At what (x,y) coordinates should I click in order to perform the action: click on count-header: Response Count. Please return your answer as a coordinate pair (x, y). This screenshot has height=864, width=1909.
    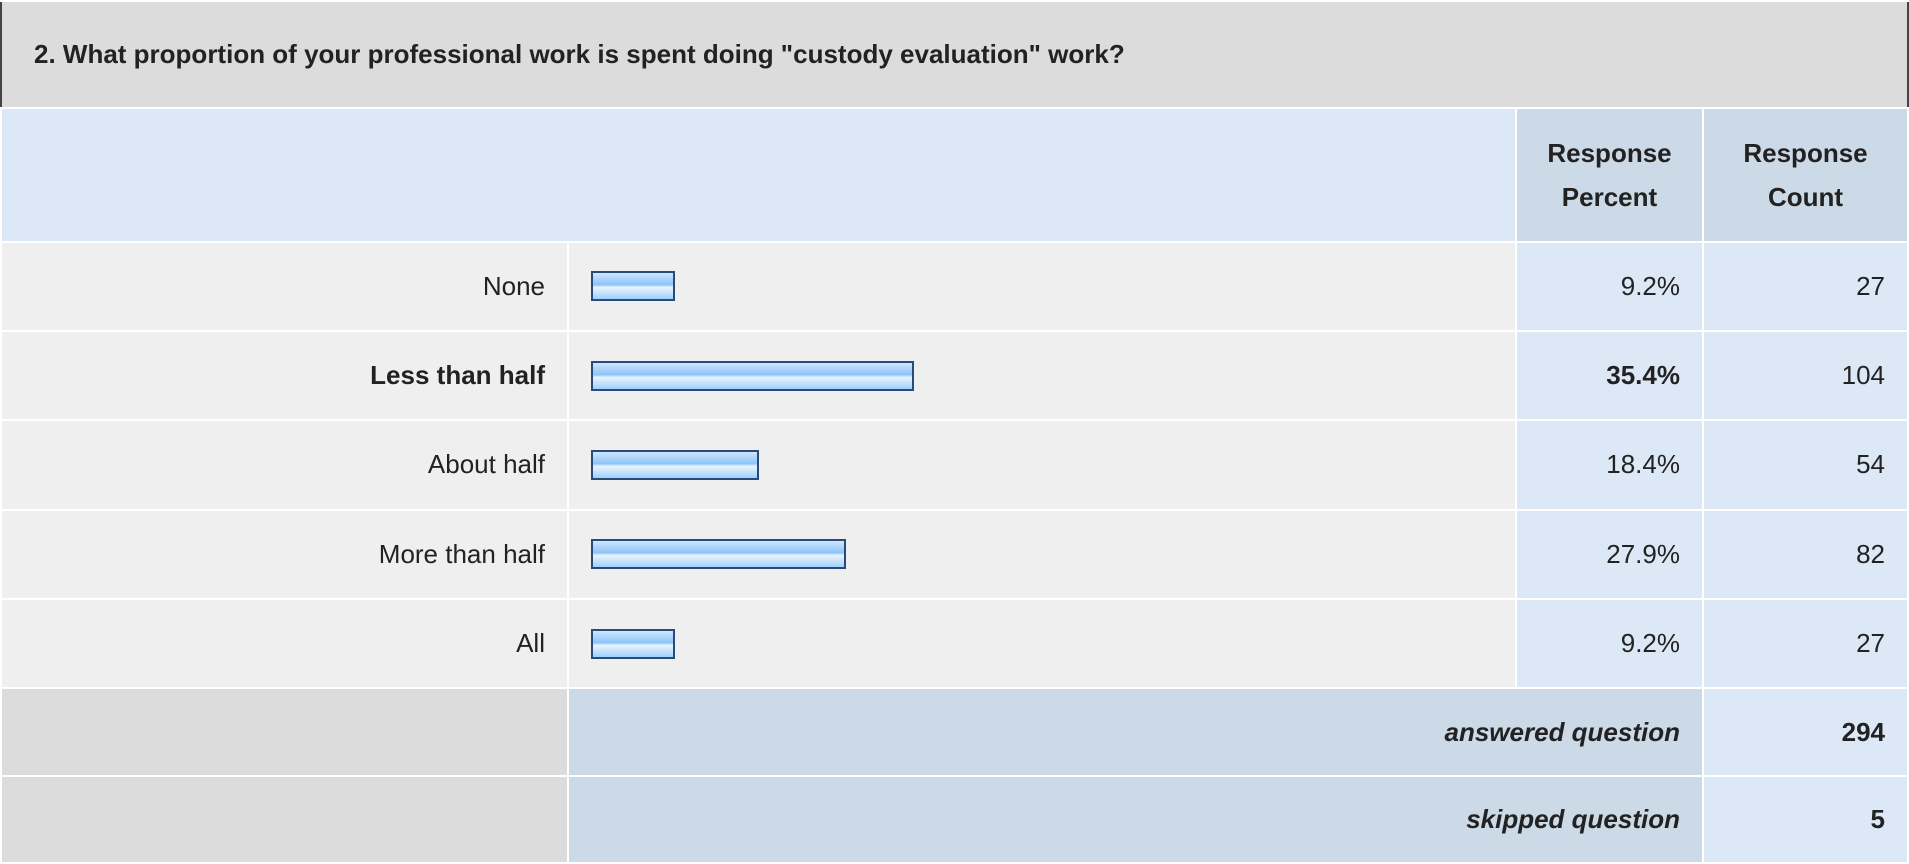
    Looking at the image, I should click on (1805, 174).